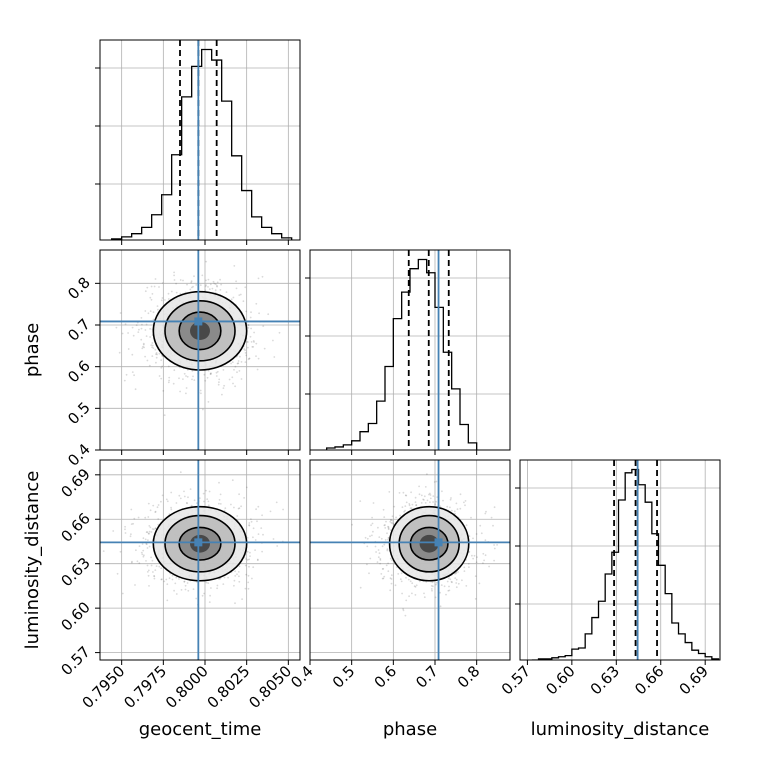  I want to click on hist-panel-luminosity_distance: 0.57 0.60 0.63 0.66 0.69, so click(609, 578).